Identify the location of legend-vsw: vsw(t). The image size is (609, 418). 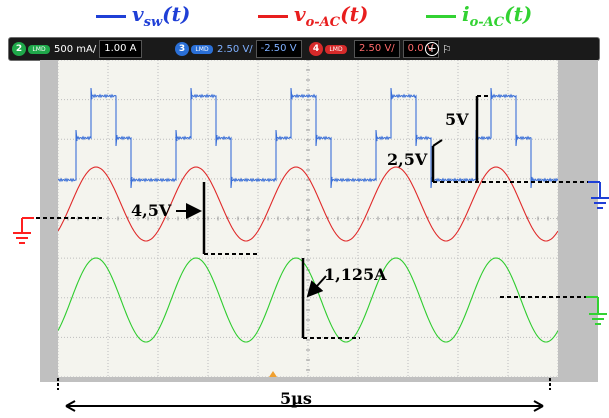
(143, 16).